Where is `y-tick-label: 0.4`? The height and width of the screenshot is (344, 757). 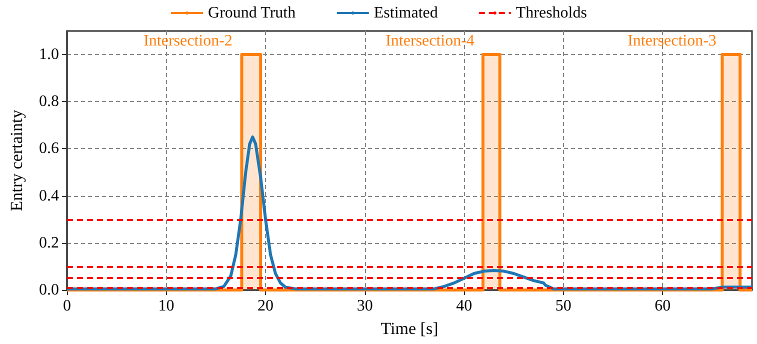
y-tick-label: 0.4 is located at coordinates (49, 195).